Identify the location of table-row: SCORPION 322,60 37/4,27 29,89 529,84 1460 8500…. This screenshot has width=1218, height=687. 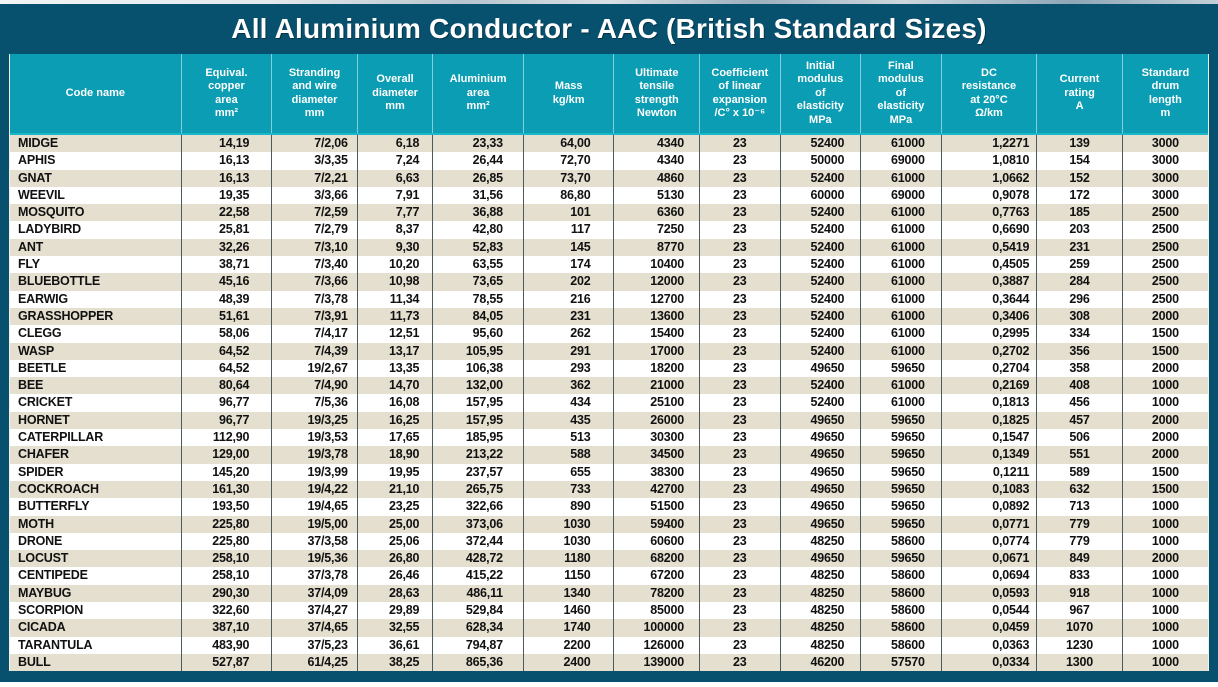
(609, 611).